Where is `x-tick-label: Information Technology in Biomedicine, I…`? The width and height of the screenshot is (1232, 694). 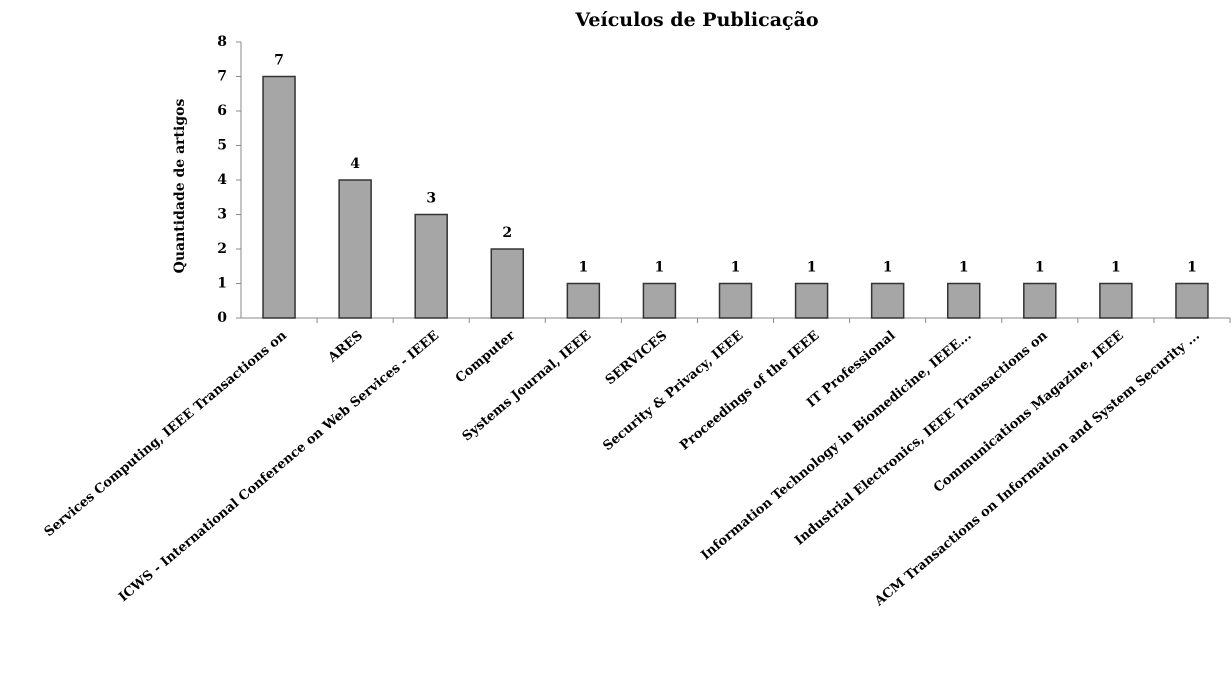 x-tick-label: Information Technology in Biomedicine, I… is located at coordinates (837, 445).